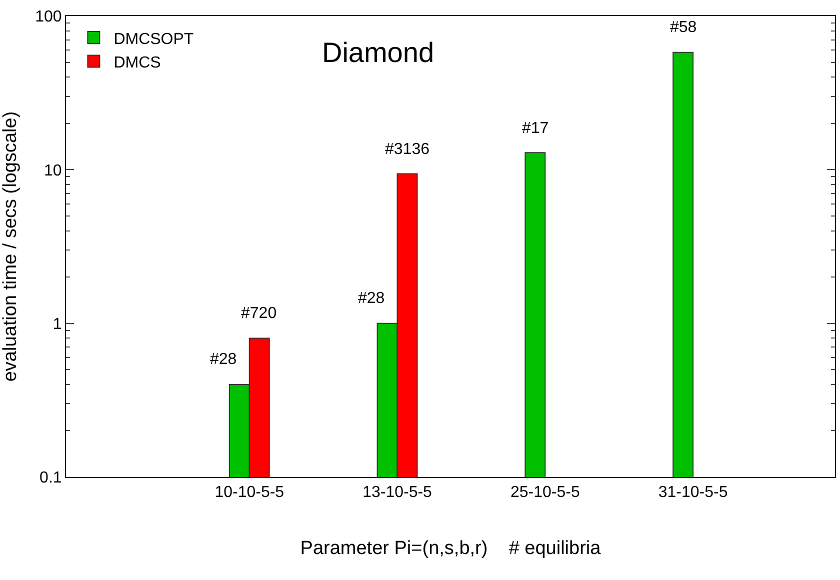 This screenshot has width=840, height=580. I want to click on annotation: #58, so click(683, 27).